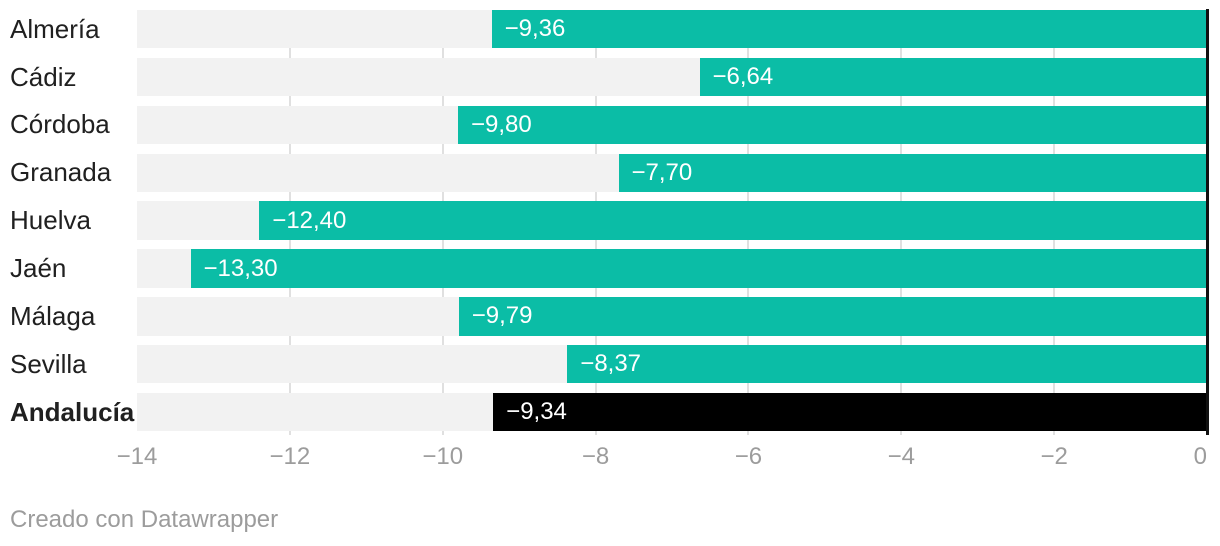  What do you see at coordinates (144, 519) in the screenshot?
I see `attribution-credit: Creado con Datawrapper` at bounding box center [144, 519].